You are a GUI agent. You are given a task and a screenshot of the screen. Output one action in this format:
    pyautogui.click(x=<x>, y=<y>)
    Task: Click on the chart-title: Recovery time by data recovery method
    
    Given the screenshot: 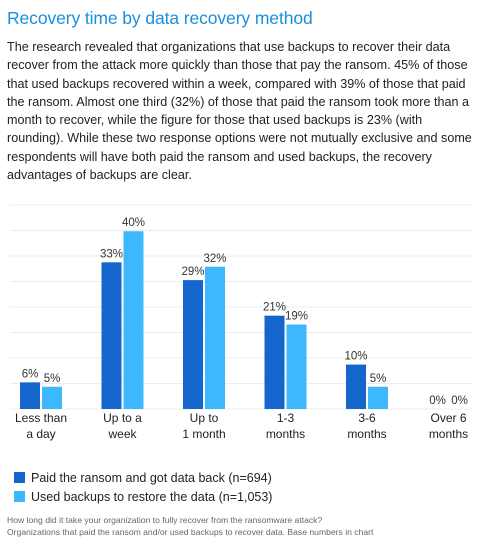 What is the action you would take?
    pyautogui.click(x=160, y=18)
    